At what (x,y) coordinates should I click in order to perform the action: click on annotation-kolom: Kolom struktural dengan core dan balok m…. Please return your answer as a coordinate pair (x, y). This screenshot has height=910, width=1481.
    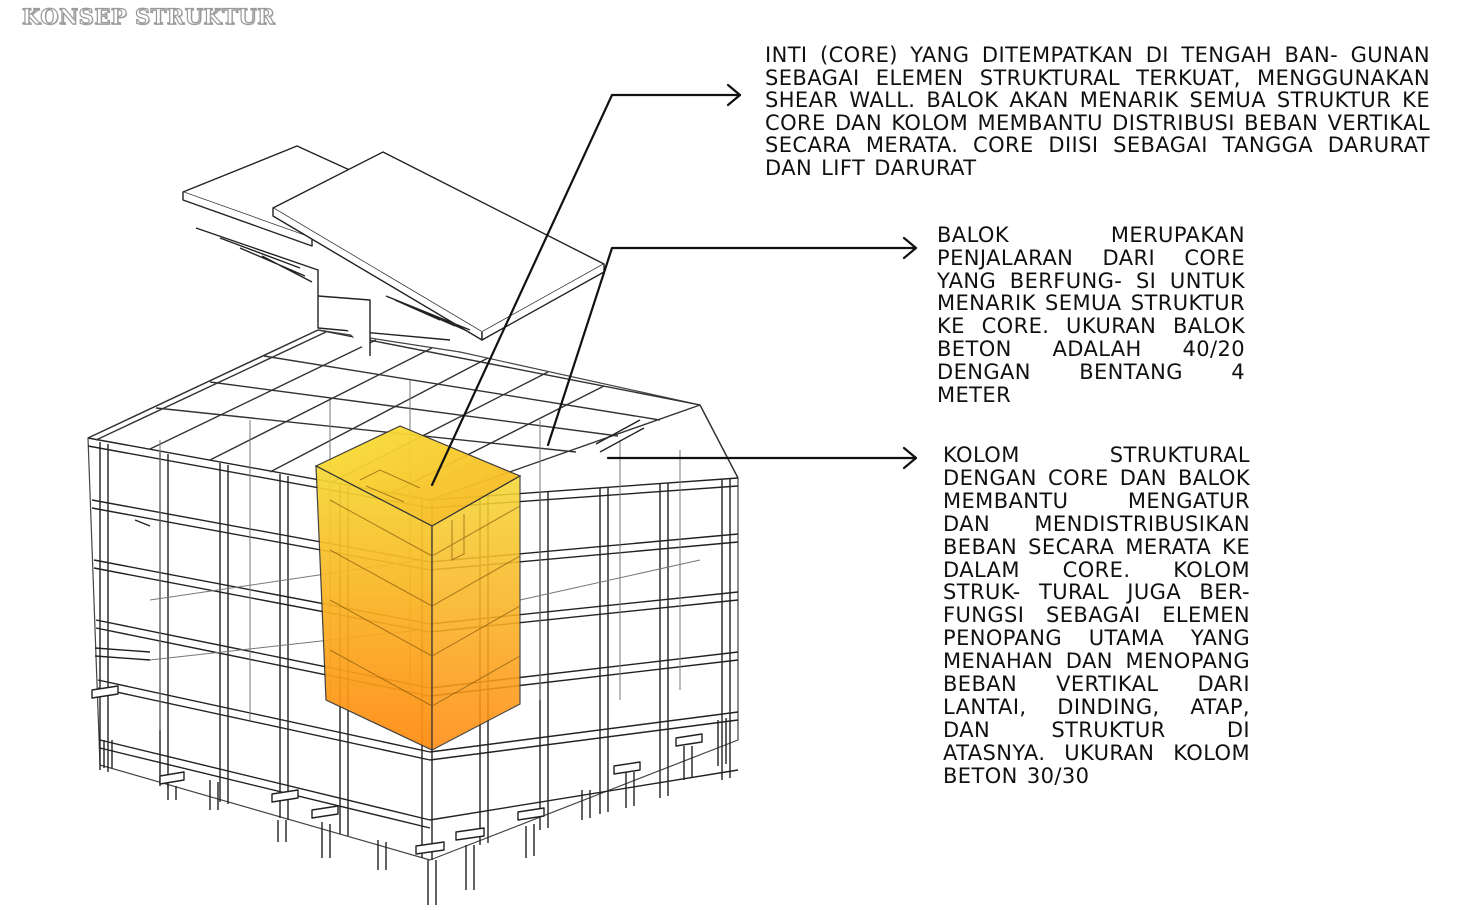
    Looking at the image, I should click on (1096, 615).